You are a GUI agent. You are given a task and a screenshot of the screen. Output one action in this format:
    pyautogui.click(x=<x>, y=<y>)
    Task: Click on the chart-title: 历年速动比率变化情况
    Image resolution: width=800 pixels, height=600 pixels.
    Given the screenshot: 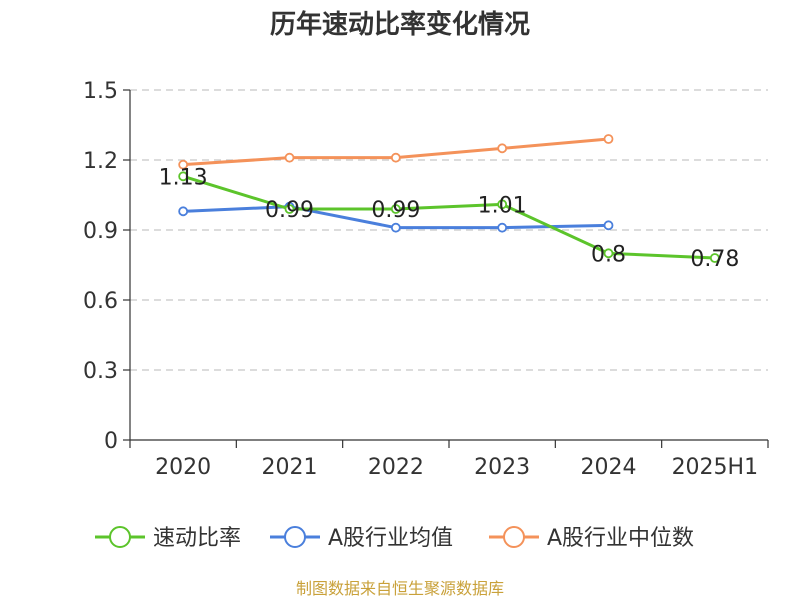 What is the action you would take?
    pyautogui.click(x=400, y=24)
    